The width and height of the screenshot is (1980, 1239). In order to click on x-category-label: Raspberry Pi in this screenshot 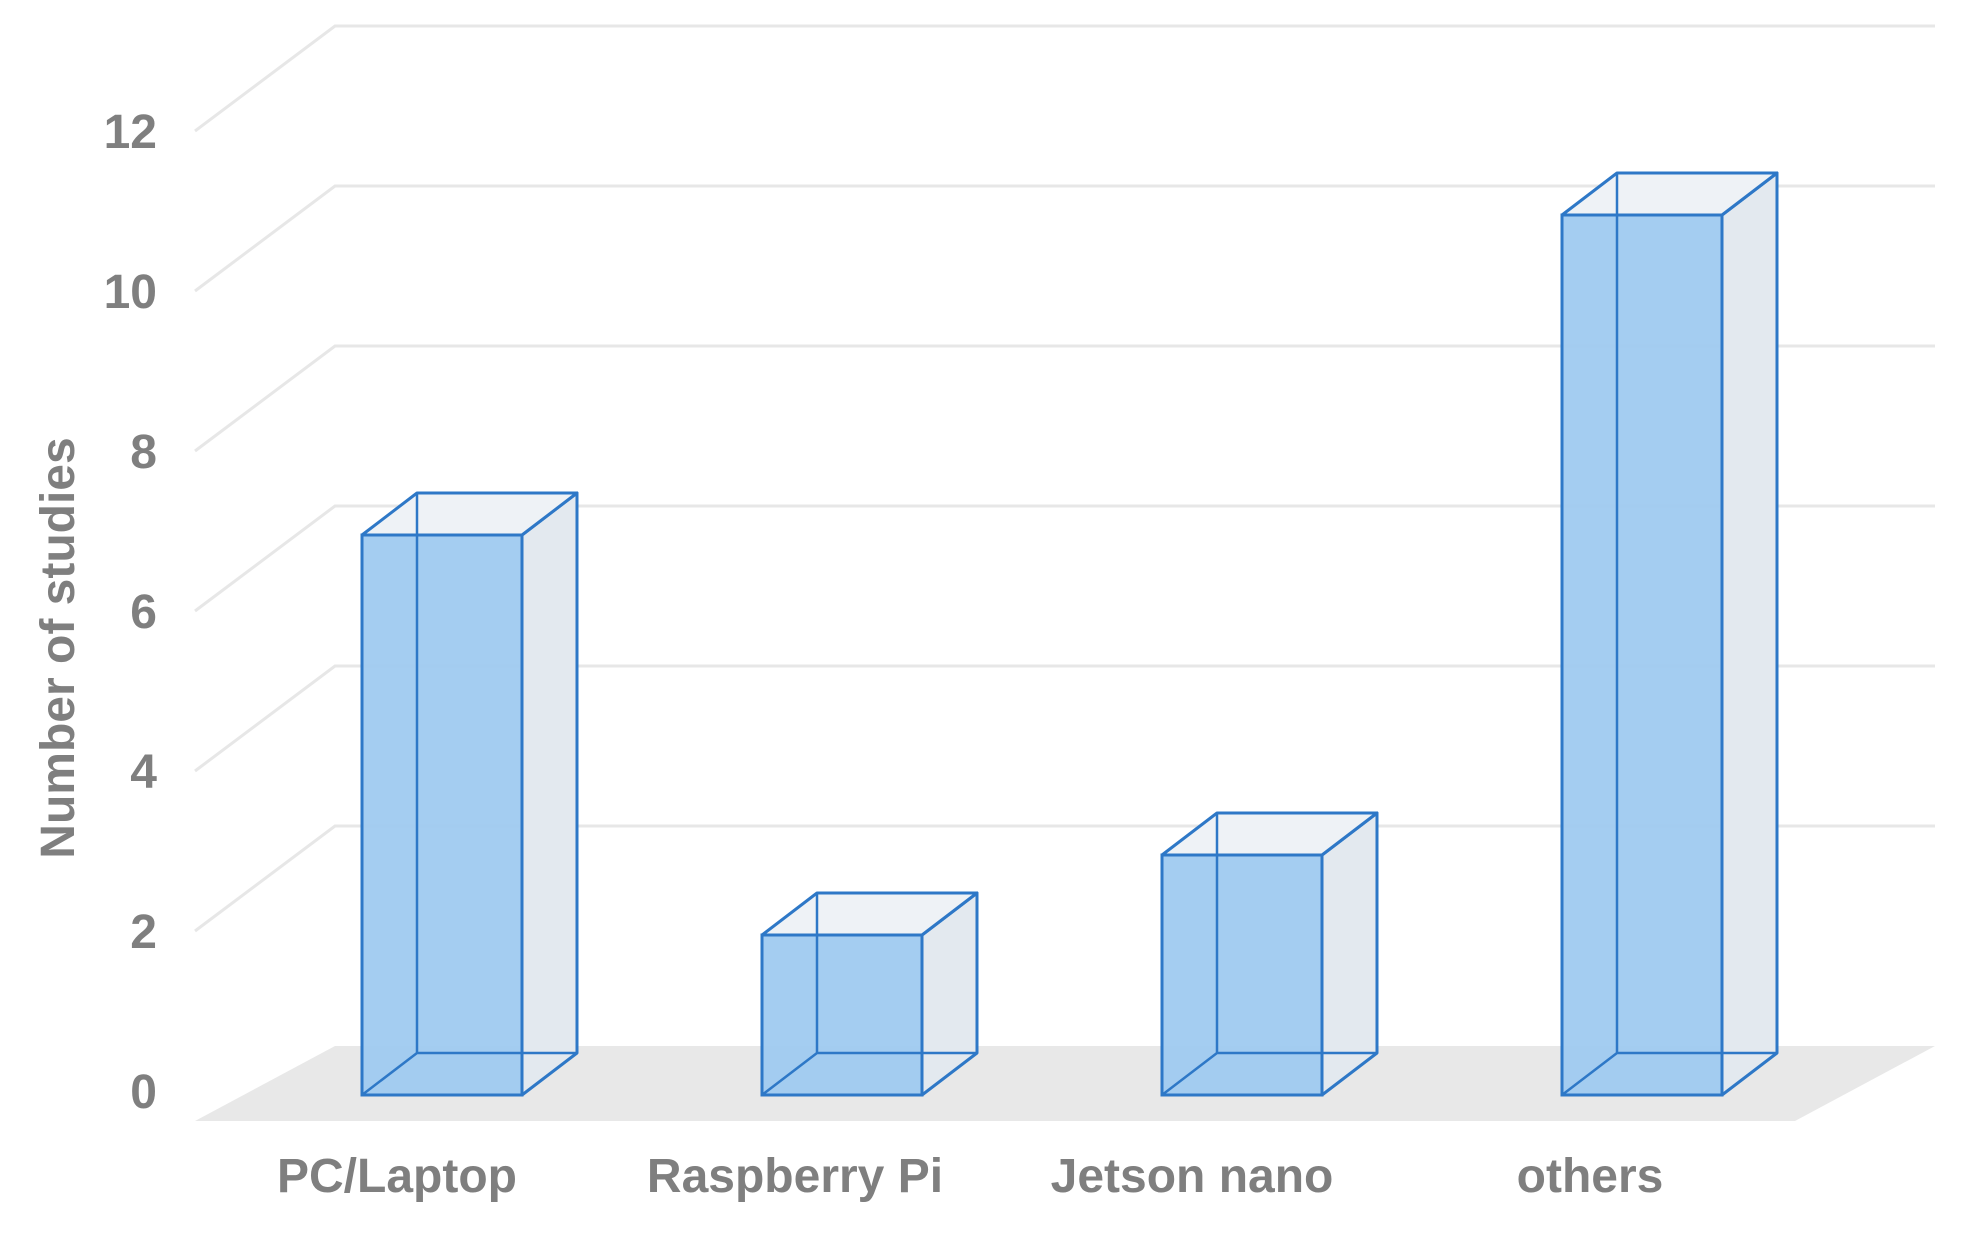, I will do `click(795, 1176)`.